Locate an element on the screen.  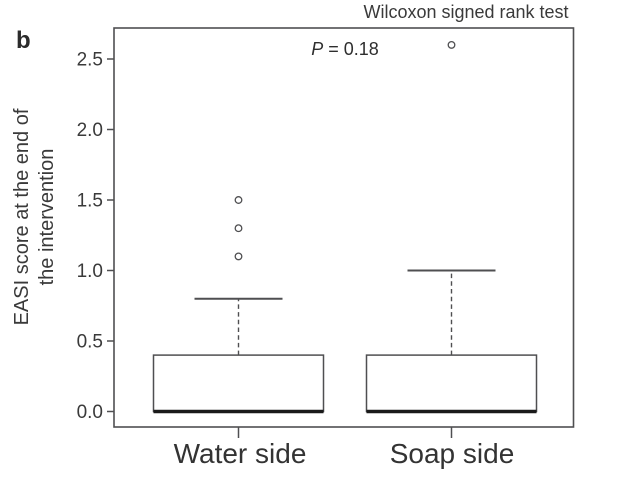
panel-label: b is located at coordinates (23, 40).